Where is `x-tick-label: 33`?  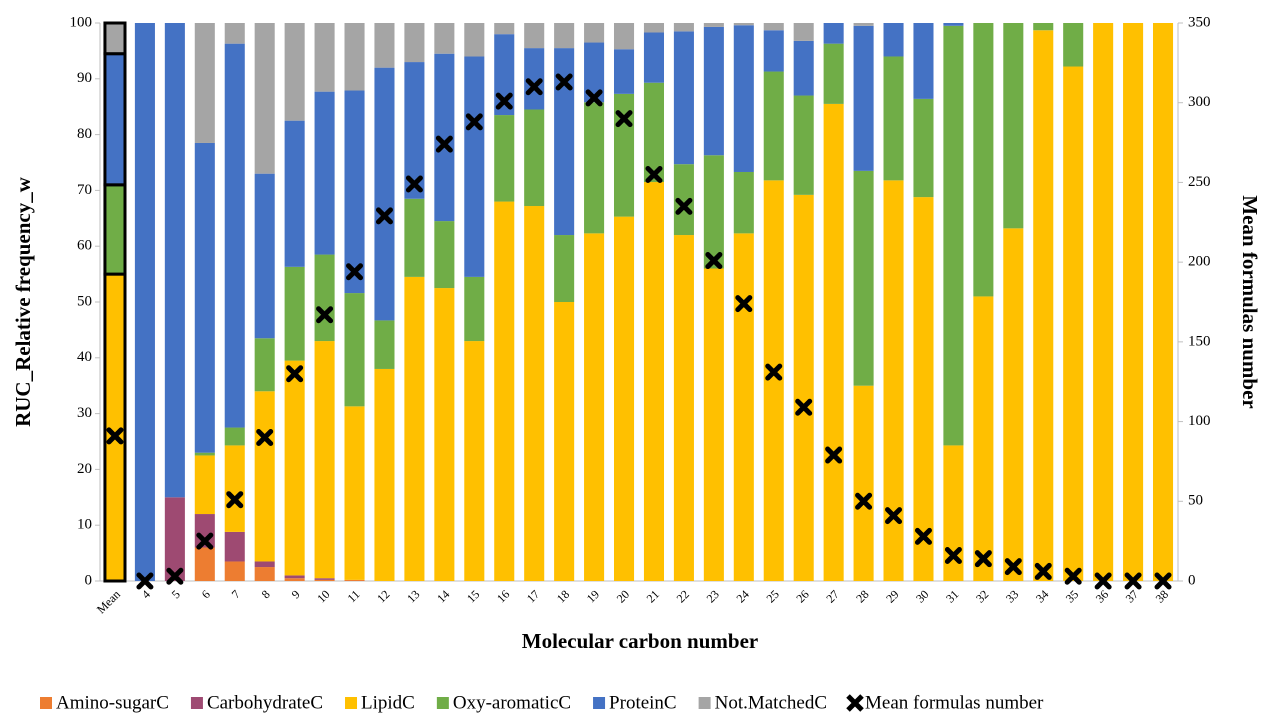
x-tick-label: 33 is located at coordinates (1012, 596).